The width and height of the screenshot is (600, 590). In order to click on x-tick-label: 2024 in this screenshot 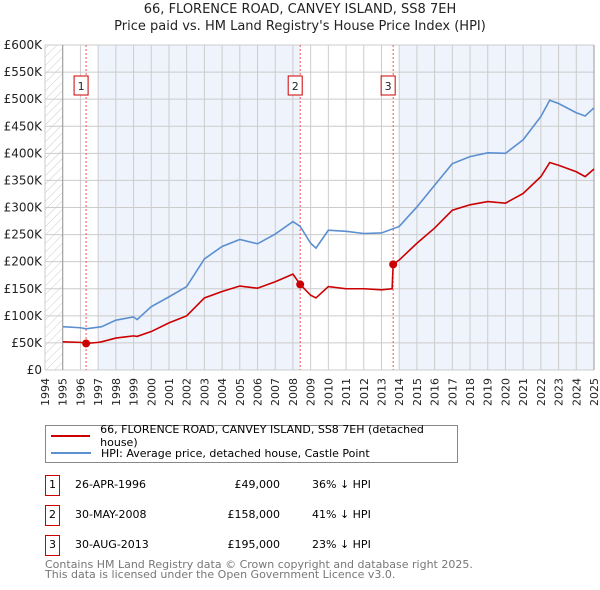, I will do `click(576, 392)`.